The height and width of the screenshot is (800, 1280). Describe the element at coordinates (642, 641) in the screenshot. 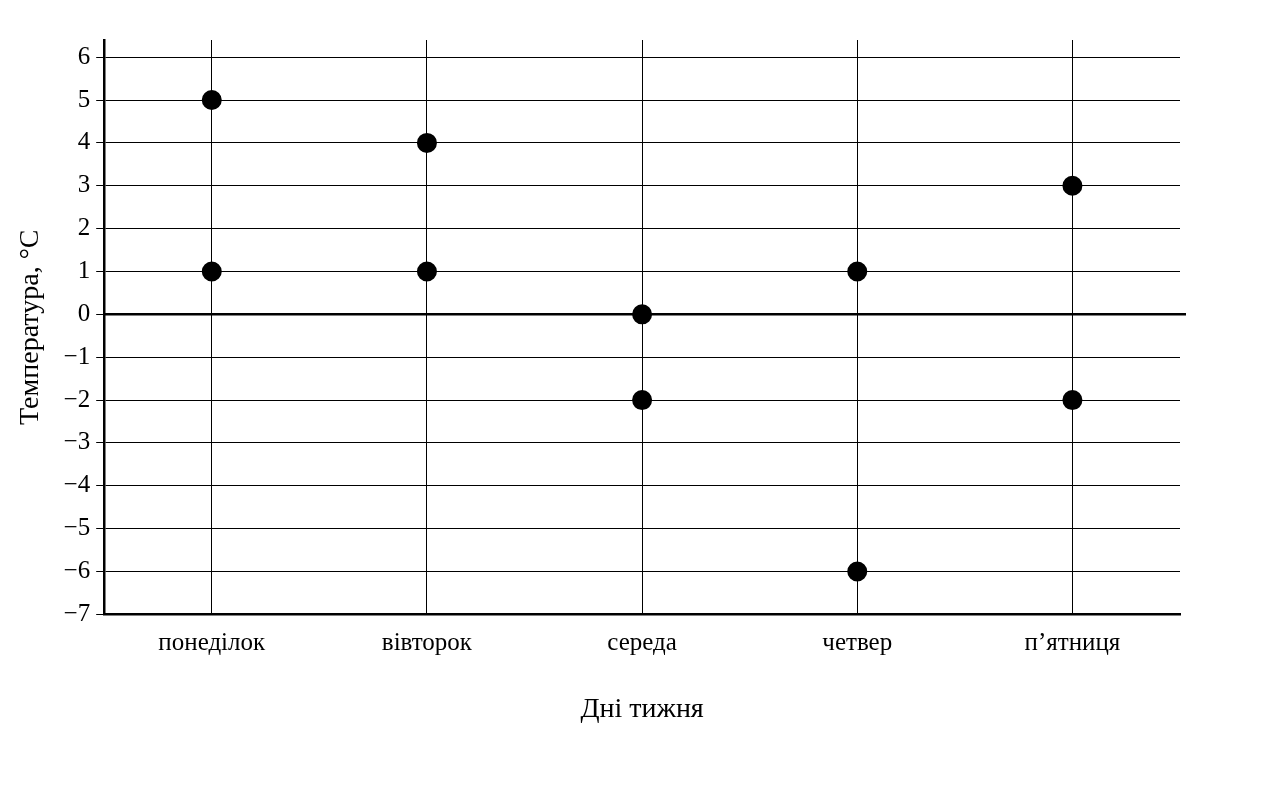

I see `x-tick-label: середа` at that location.